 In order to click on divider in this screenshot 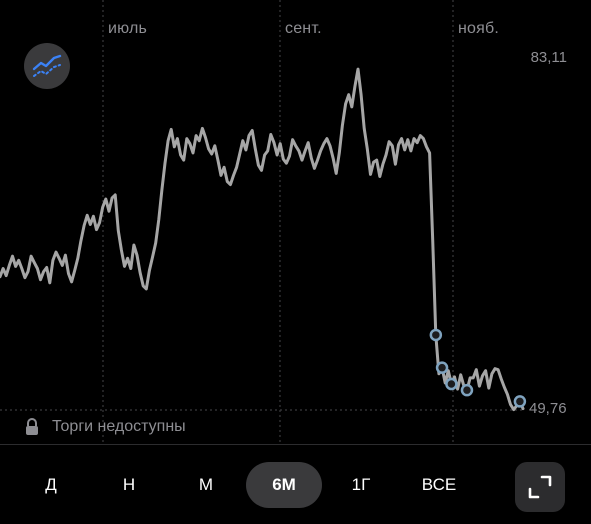, I will do `click(295, 444)`.